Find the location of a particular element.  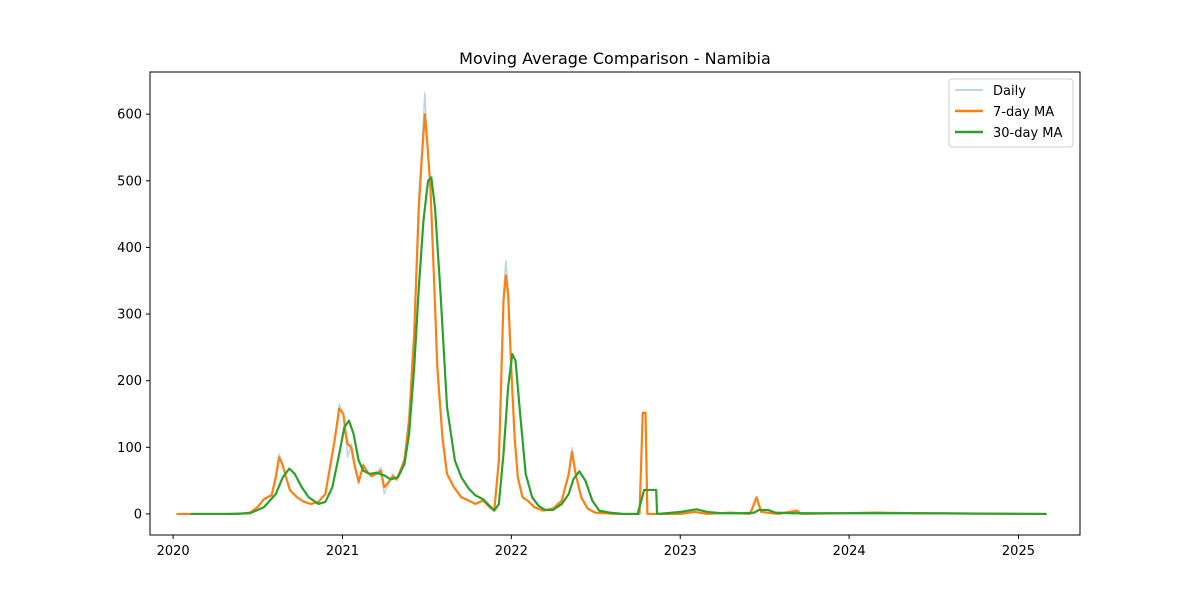

y-tick-label: 600 is located at coordinates (129, 115).